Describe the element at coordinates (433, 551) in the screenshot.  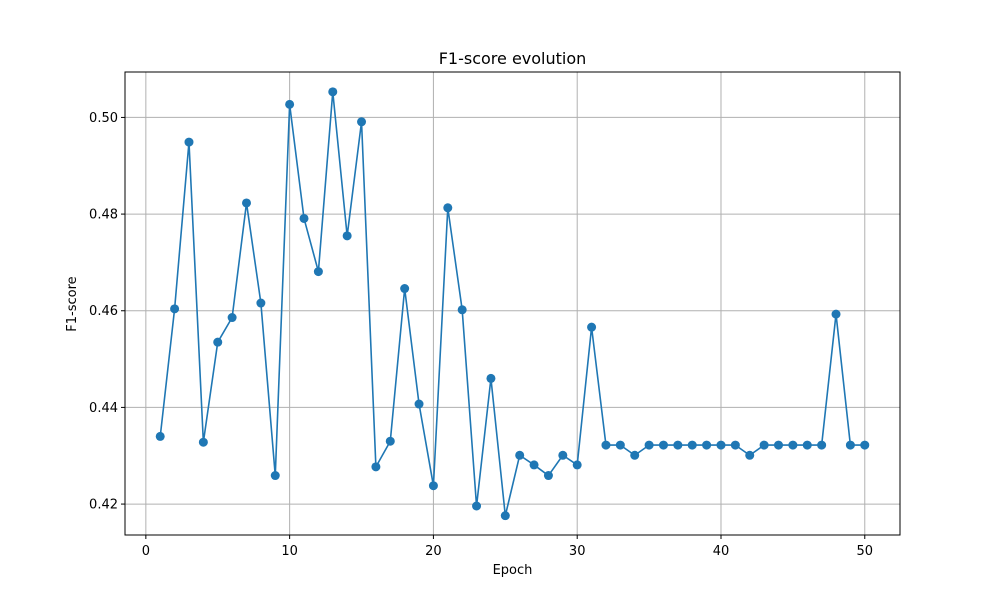
I see `x-tick-label: 20` at that location.